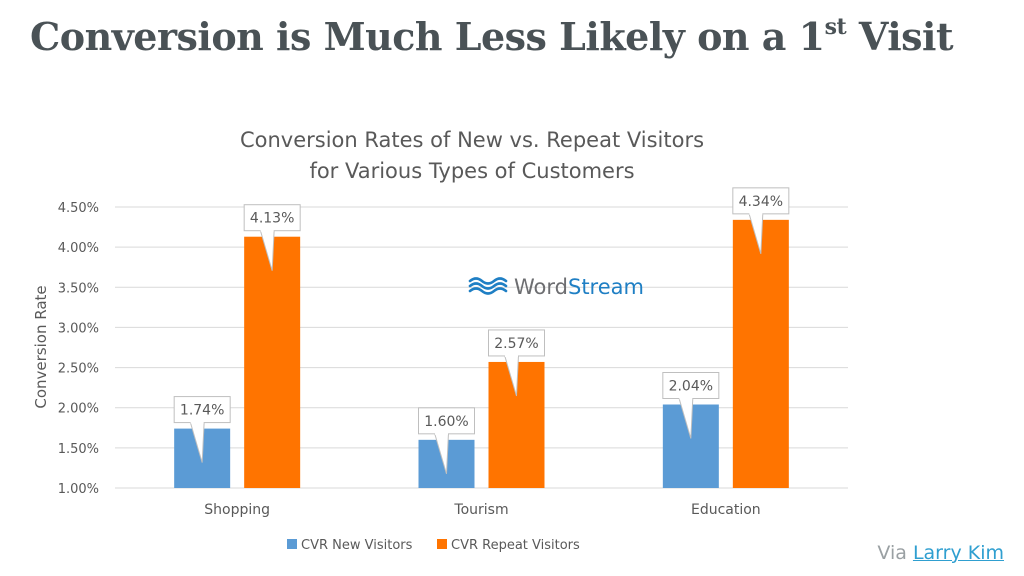 The width and height of the screenshot is (1024, 576). Describe the element at coordinates (78, 208) in the screenshot. I see `y-tick-label: 4.50%` at that location.